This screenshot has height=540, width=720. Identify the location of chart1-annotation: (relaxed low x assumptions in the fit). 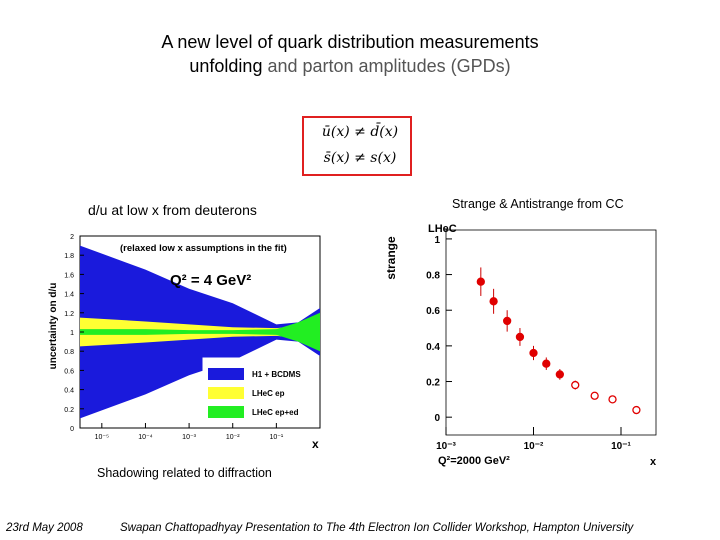
(203, 248).